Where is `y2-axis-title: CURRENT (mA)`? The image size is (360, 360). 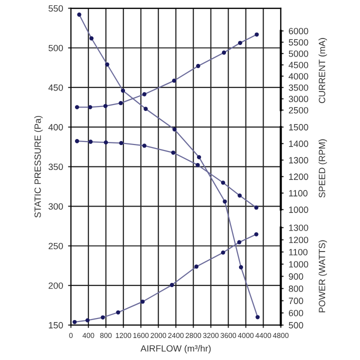
y2-axis-title: CURRENT (mA) is located at coordinates (322, 71).